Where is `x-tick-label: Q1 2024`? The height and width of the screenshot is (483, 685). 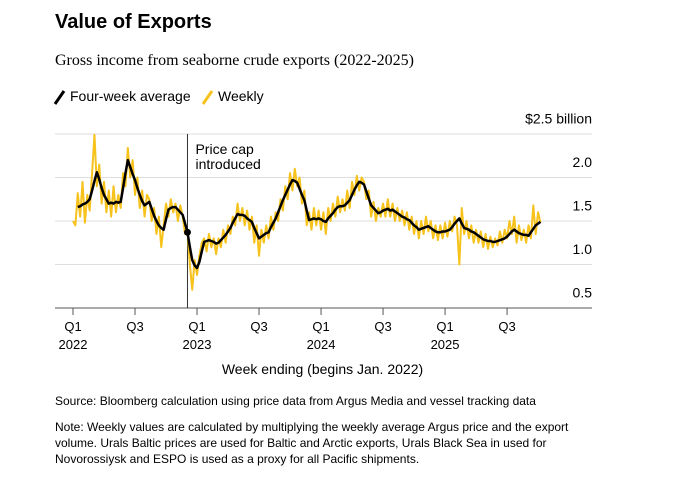
x-tick-label: Q1 2024 is located at coordinates (321, 335).